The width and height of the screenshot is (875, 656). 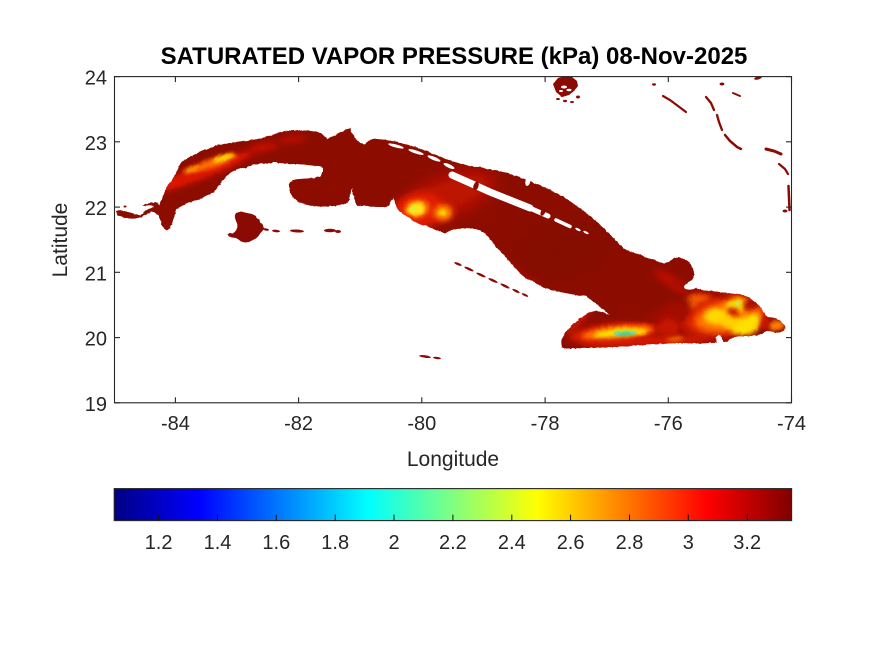 I want to click on svg-text: -78, so click(x=545, y=424).